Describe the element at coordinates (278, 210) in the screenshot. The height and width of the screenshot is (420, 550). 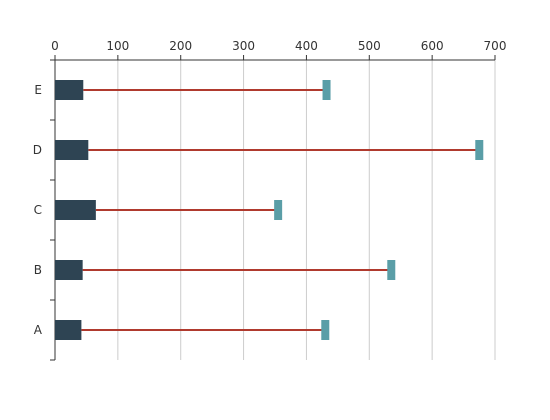
I see `end-marker-c` at that location.